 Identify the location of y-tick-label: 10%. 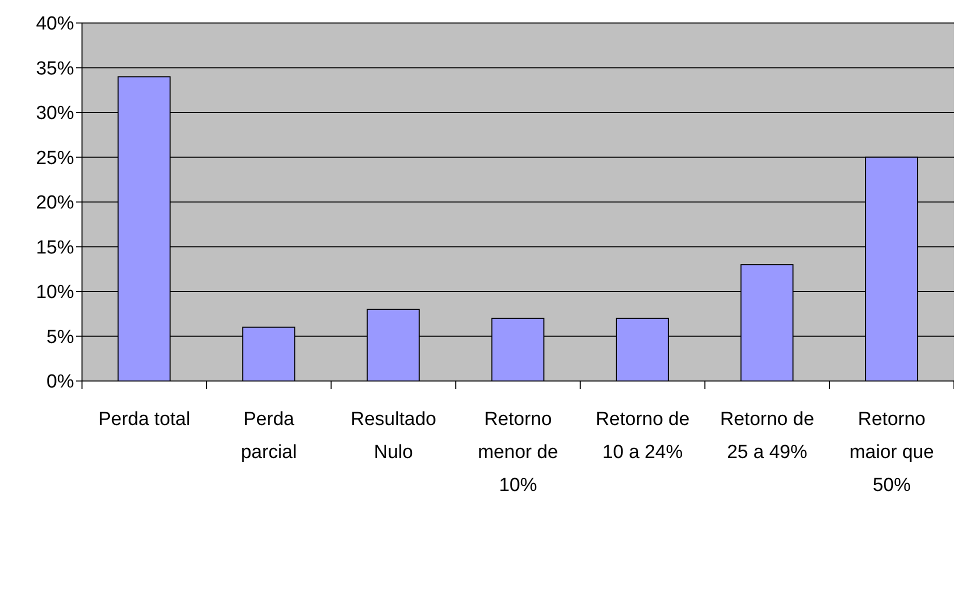
(55, 293).